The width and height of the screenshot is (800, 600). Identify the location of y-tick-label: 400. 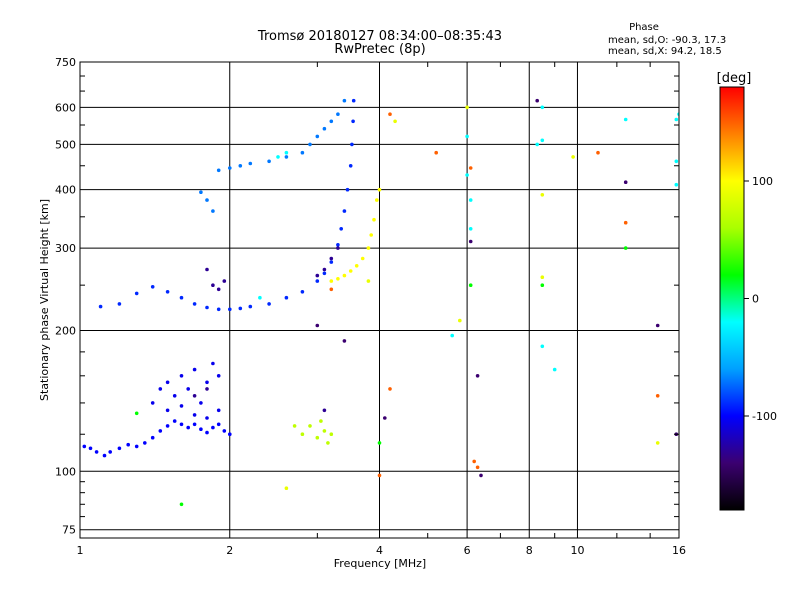
(65, 190).